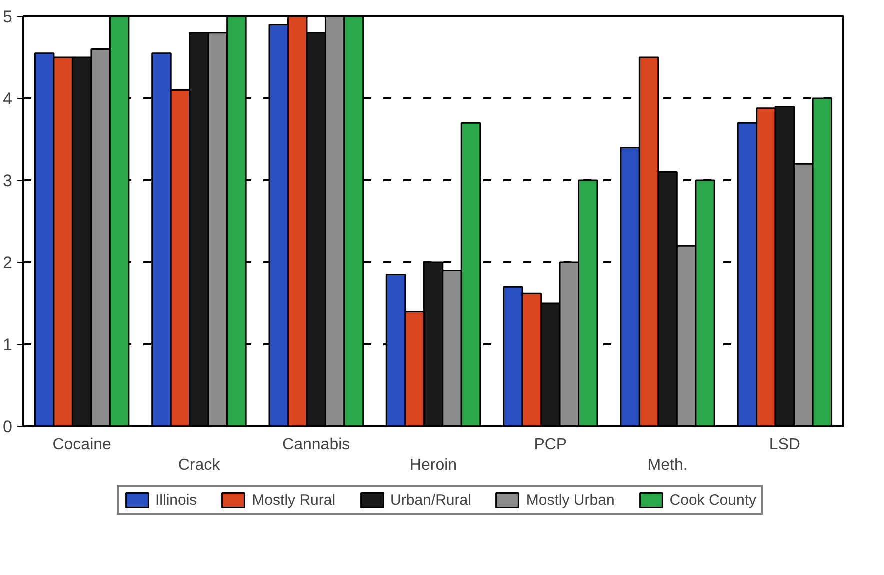  I want to click on y-tick-label: 3, so click(8, 181).